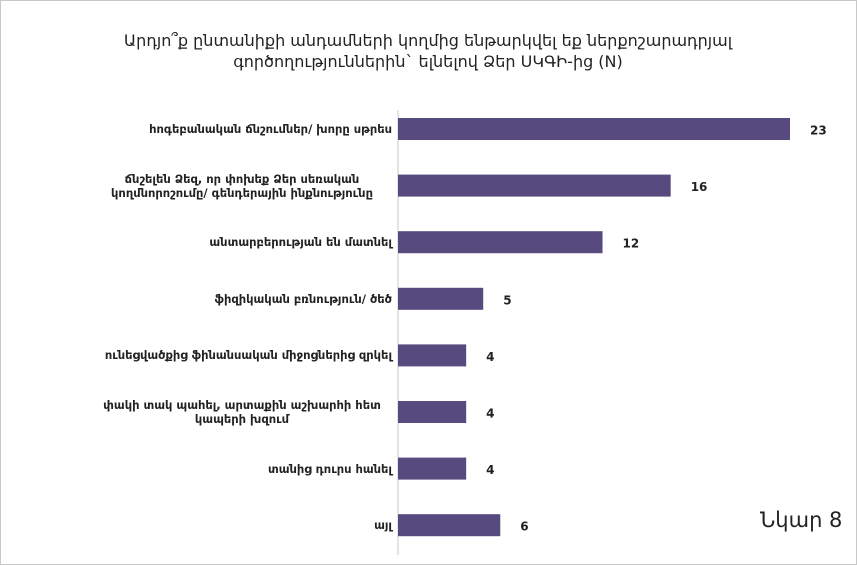  What do you see at coordinates (300, 242) in the screenshot?
I see `category-text: անտարբերության են մատնել` at bounding box center [300, 242].